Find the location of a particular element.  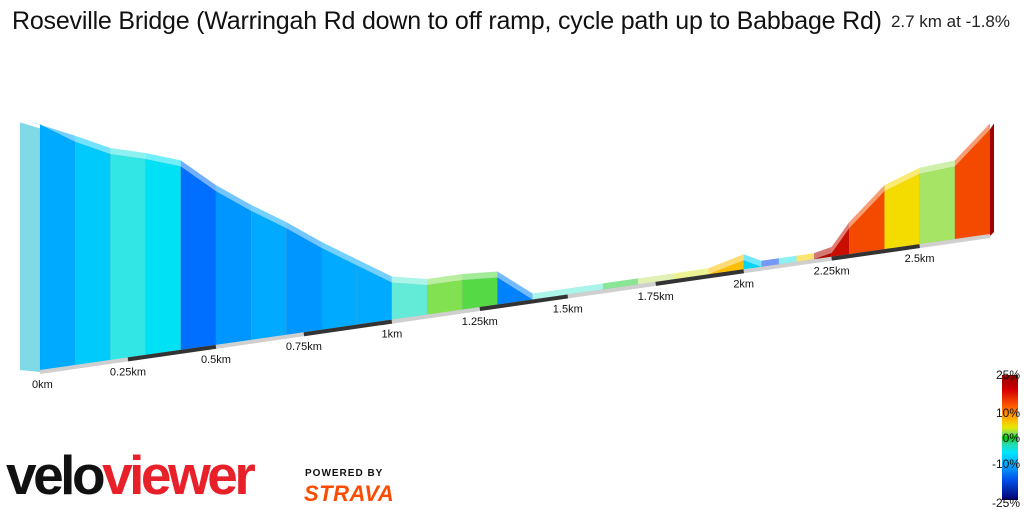

veloviewer-logo: veloviewer is located at coordinates (131, 475).